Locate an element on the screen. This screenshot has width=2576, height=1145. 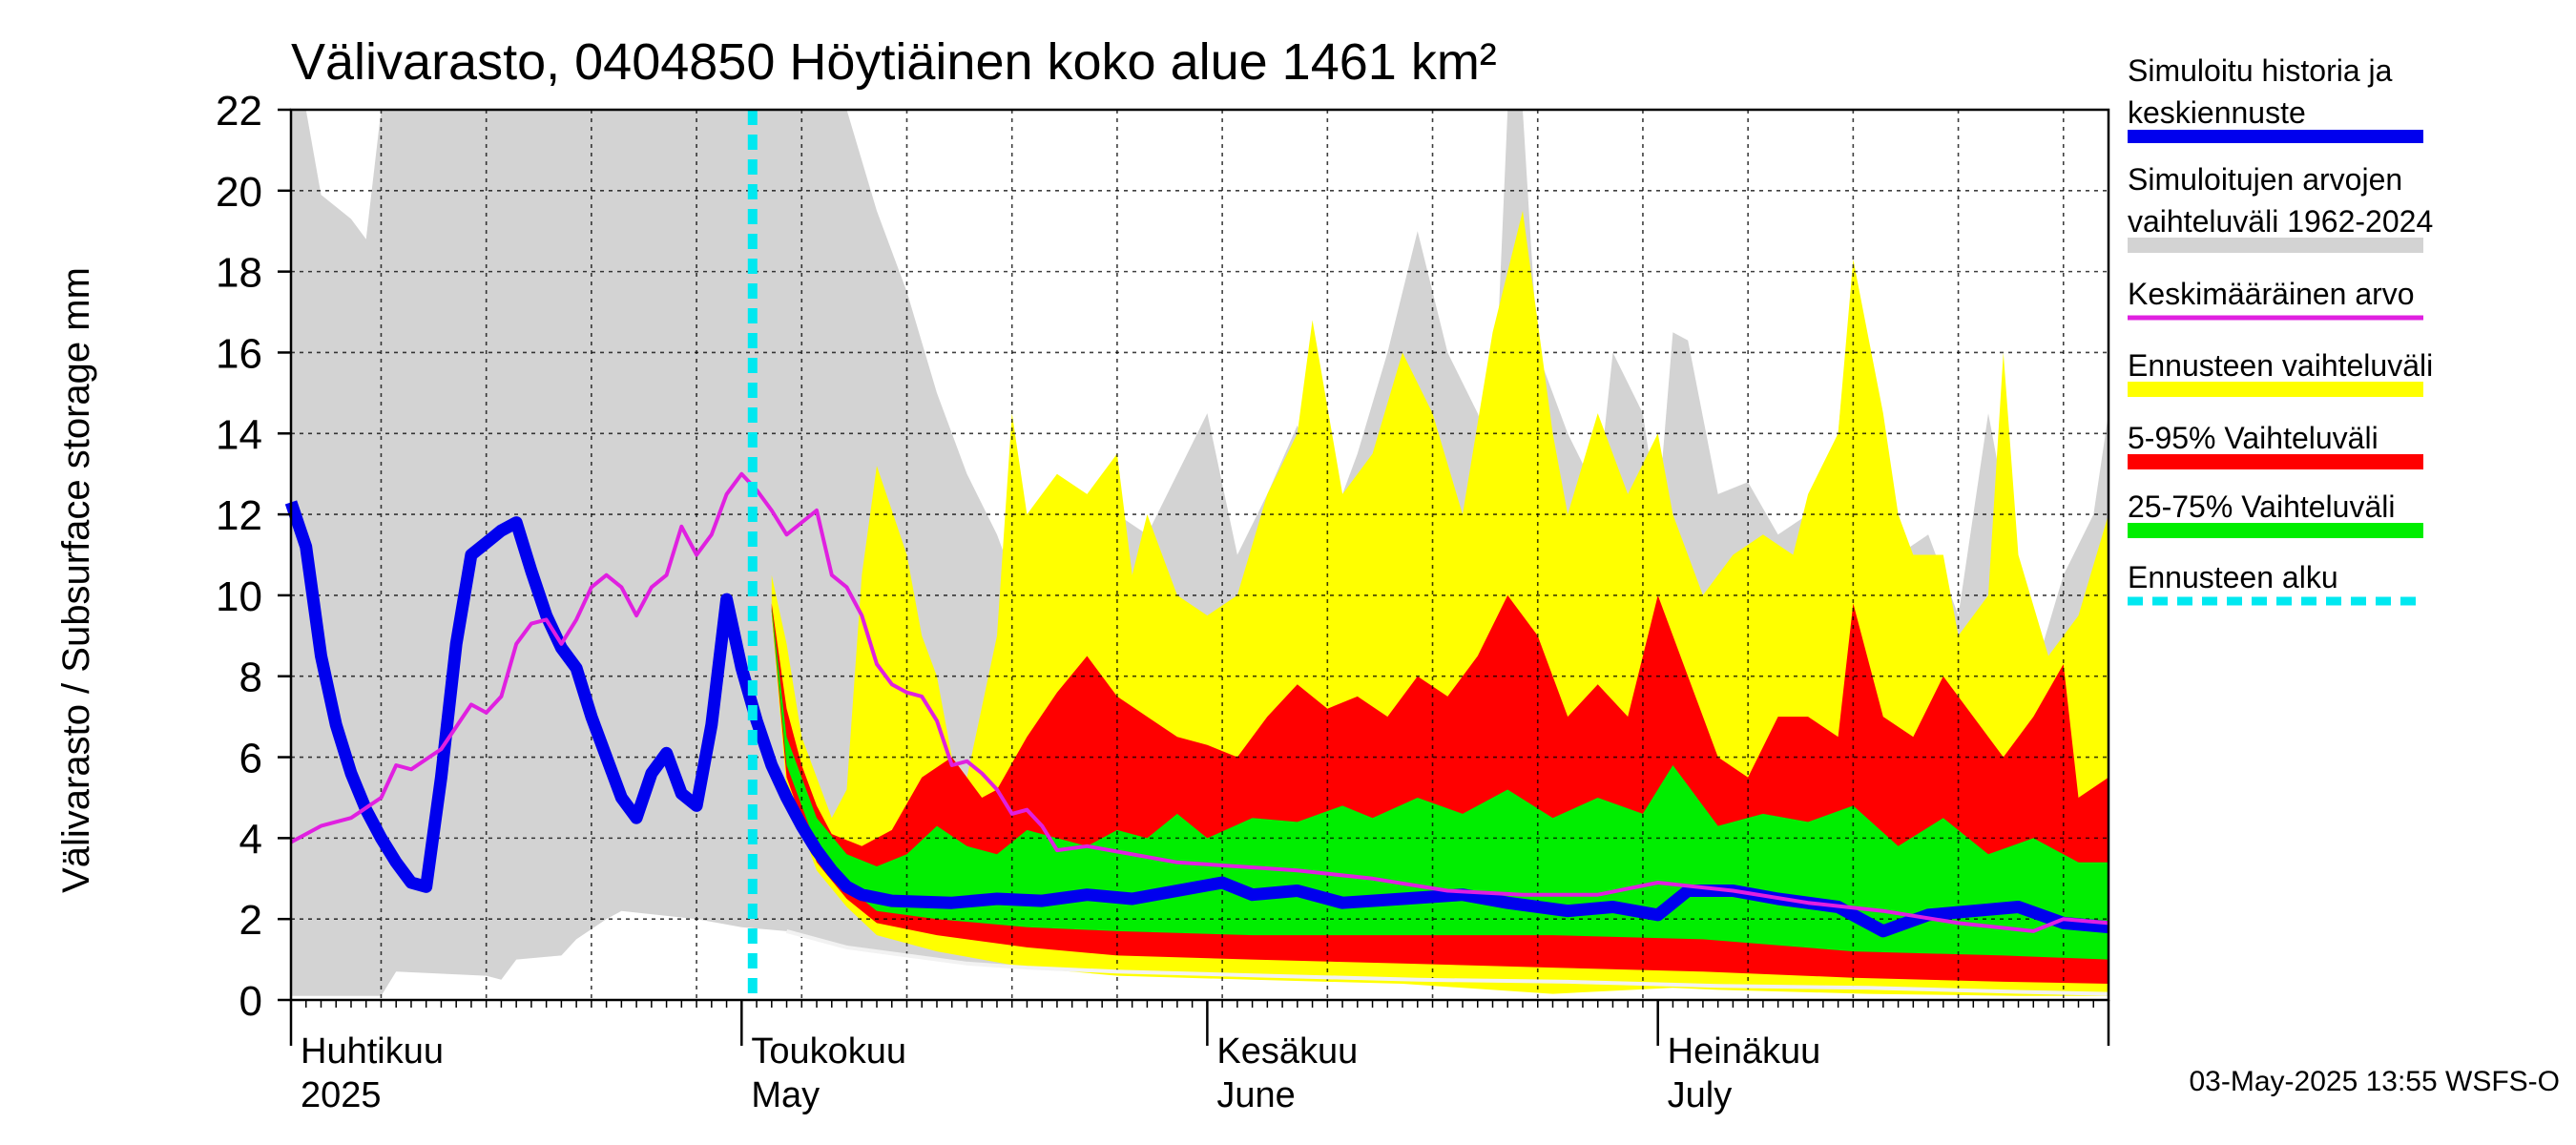
y-tick-label-2: 2 is located at coordinates (250, 920).